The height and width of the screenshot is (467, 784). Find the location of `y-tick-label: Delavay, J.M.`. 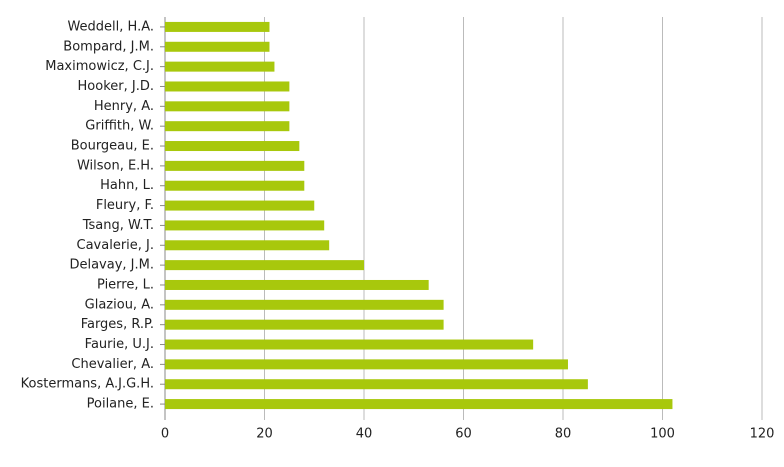

y-tick-label: Delavay, J.M. is located at coordinates (111, 265).